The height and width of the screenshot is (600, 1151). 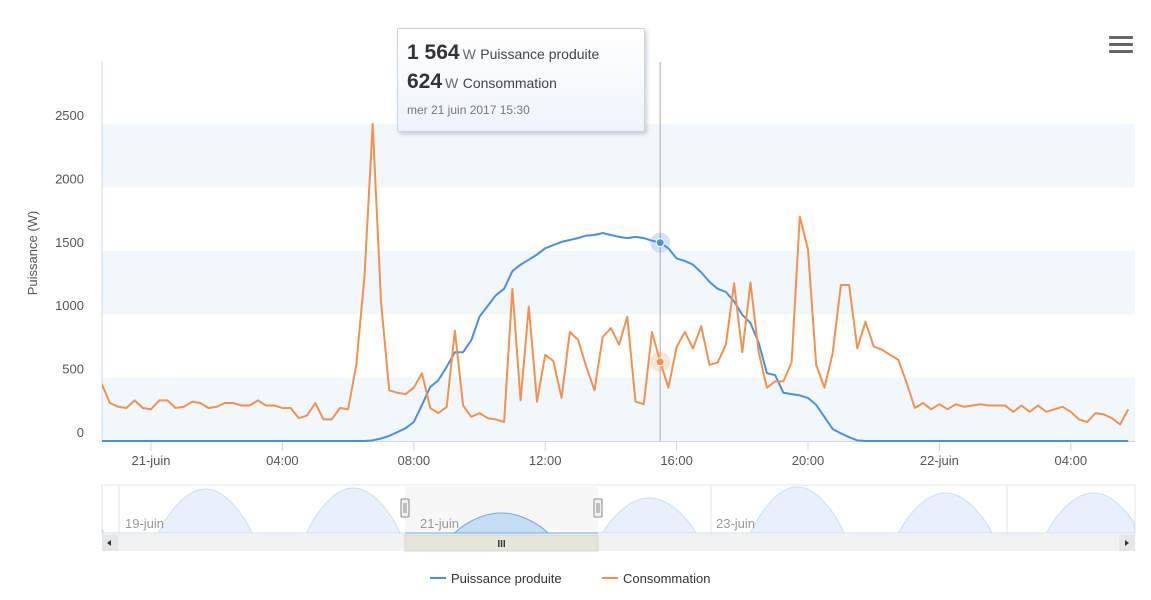 What do you see at coordinates (109, 543) in the screenshot?
I see `arrow-left-icon` at bounding box center [109, 543].